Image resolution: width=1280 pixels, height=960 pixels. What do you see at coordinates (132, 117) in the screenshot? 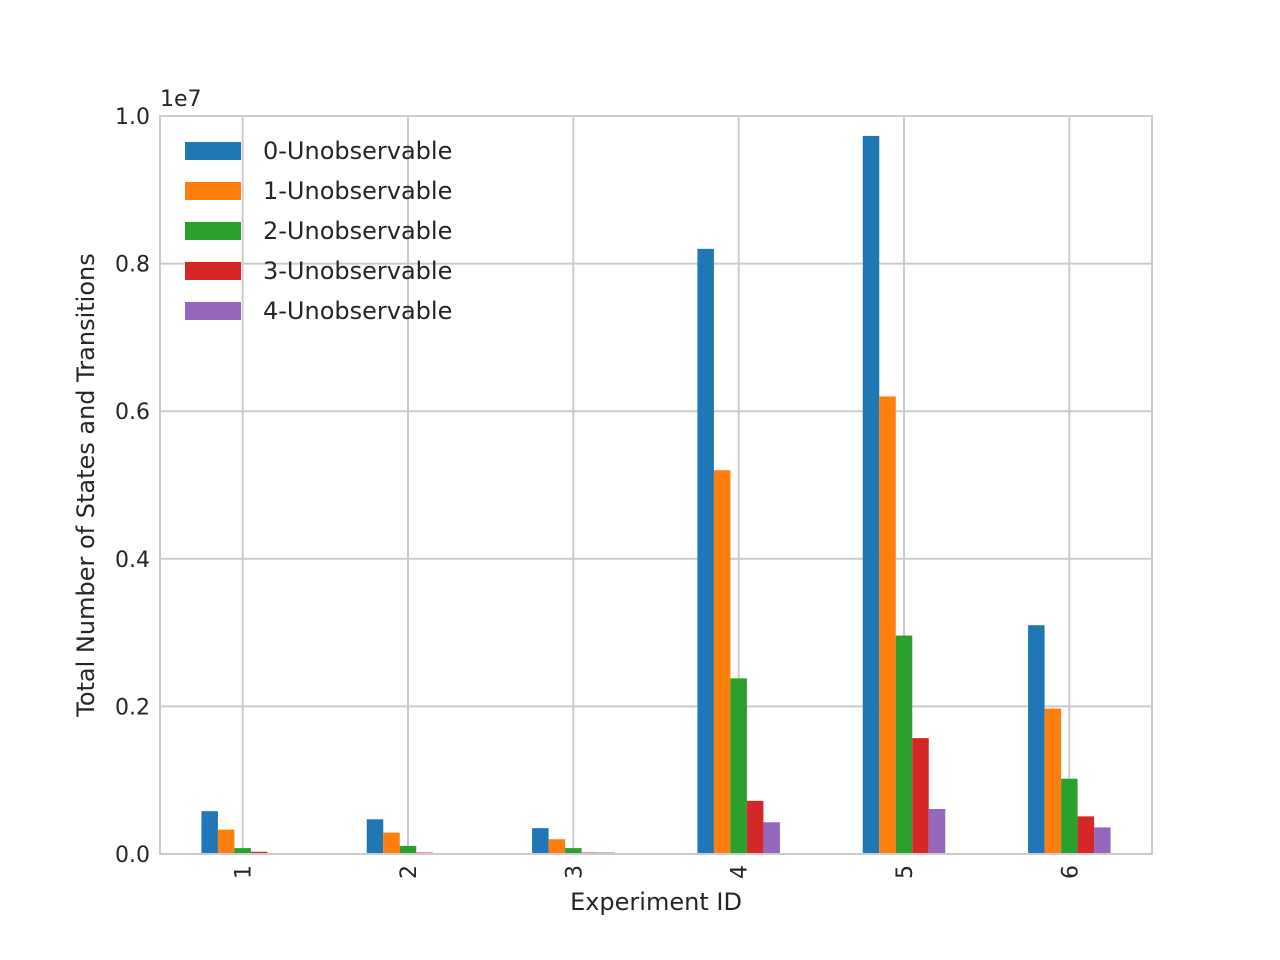
I see `y-tick-label: 1.0` at bounding box center [132, 117].